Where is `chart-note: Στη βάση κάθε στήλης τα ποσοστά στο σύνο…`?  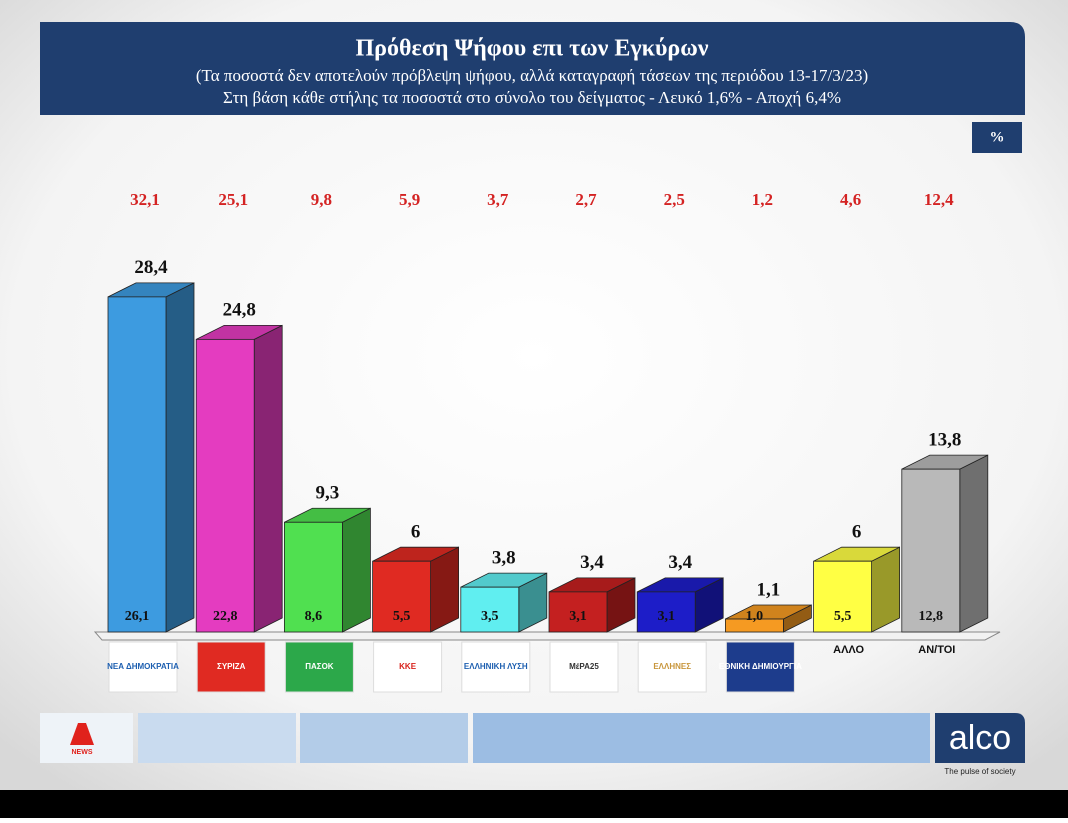 chart-note: Στη βάση κάθε στήλης τα ποσοστά στο σύνο… is located at coordinates (532, 97).